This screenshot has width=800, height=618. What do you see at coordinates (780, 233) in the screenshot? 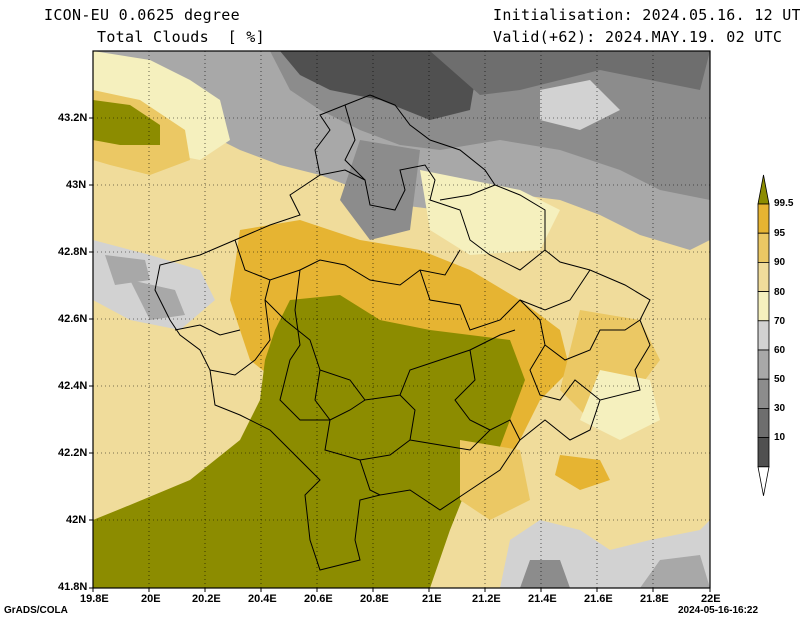
I see `colorbar-label: 95` at bounding box center [780, 233].